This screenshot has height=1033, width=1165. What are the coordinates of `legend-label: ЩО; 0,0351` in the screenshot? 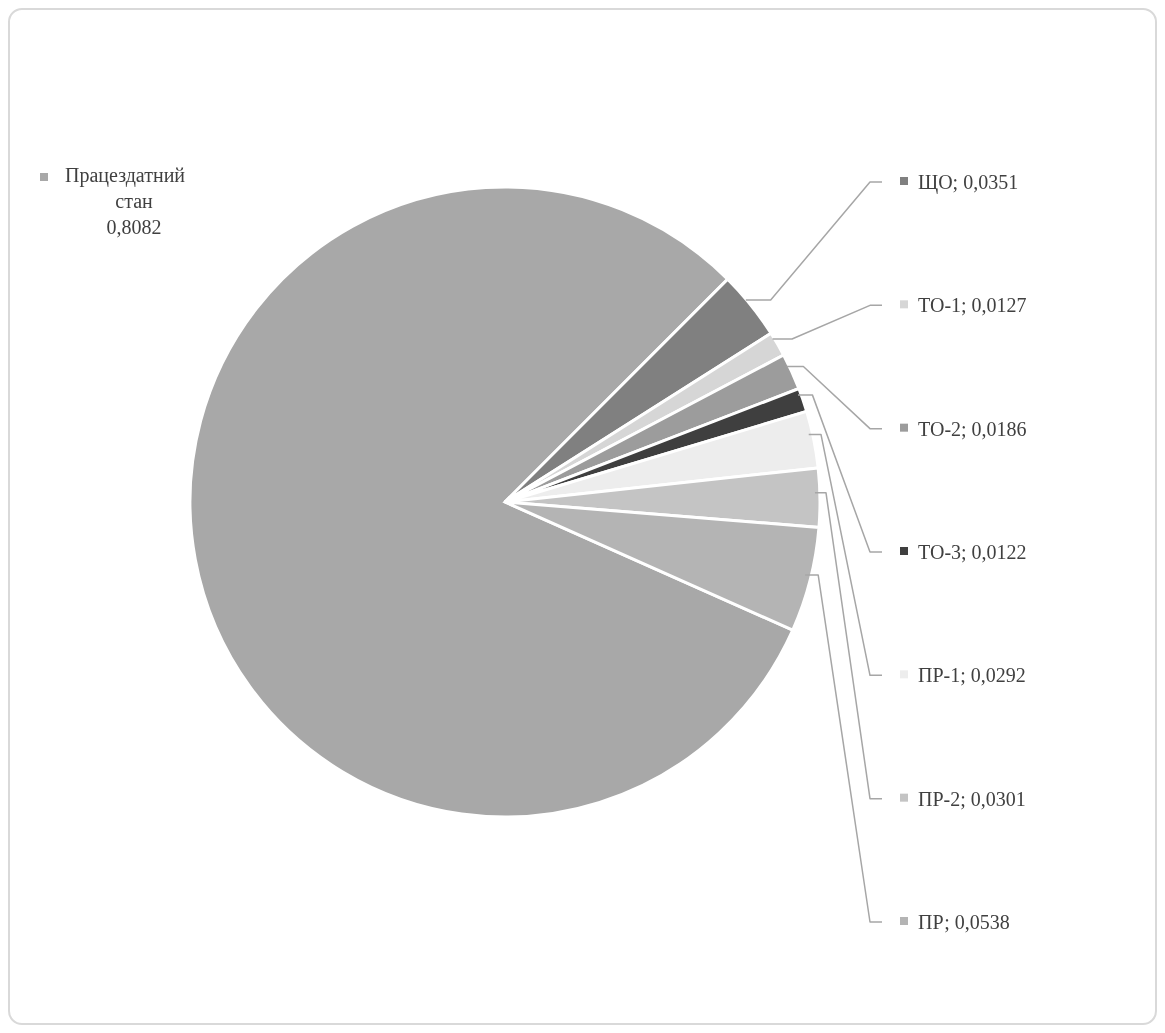 It's located at (968, 182).